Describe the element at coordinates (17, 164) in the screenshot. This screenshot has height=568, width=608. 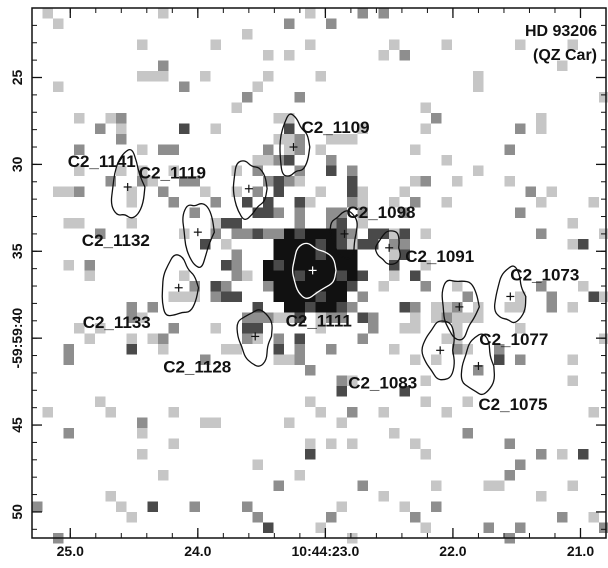
I see `y-tick-label: 30` at that location.